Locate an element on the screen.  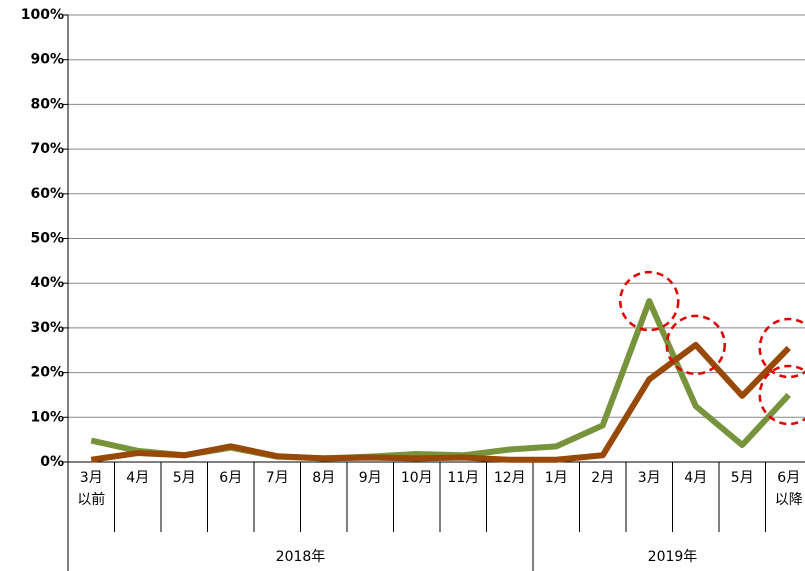
y-tick-label: 90% is located at coordinates (47, 60).